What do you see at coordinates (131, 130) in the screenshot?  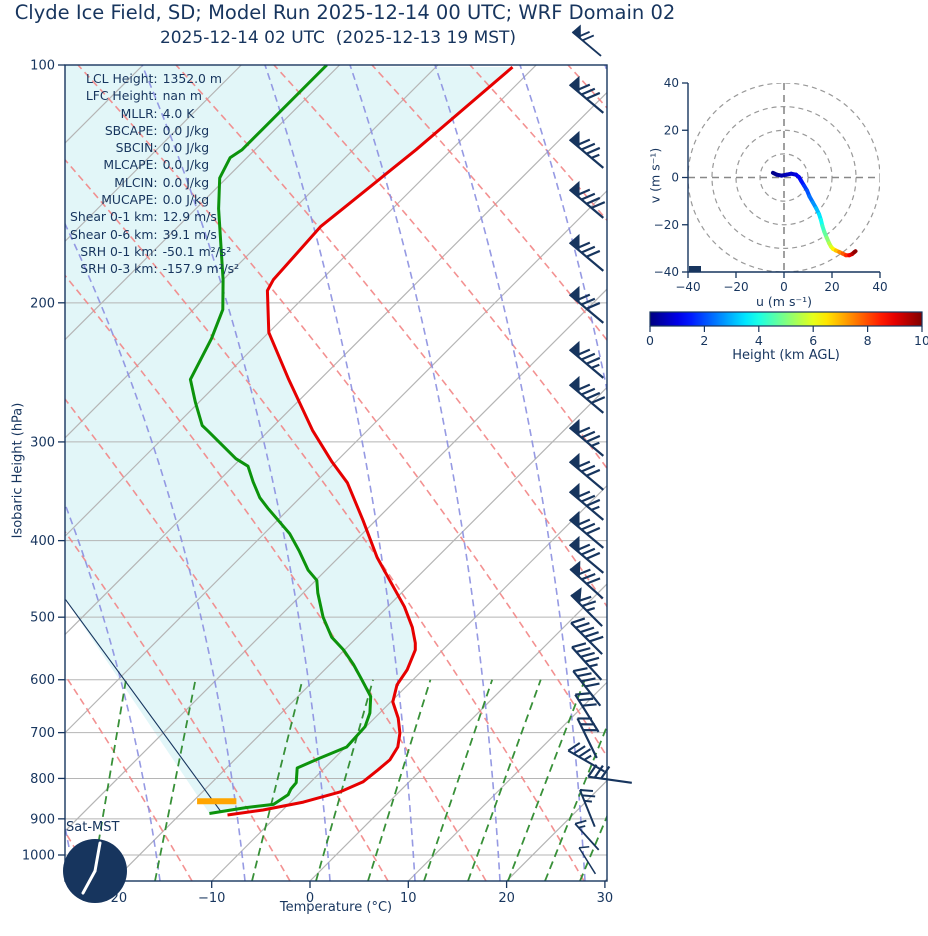 I see `stats-label: SBCAPE:` at bounding box center [131, 130].